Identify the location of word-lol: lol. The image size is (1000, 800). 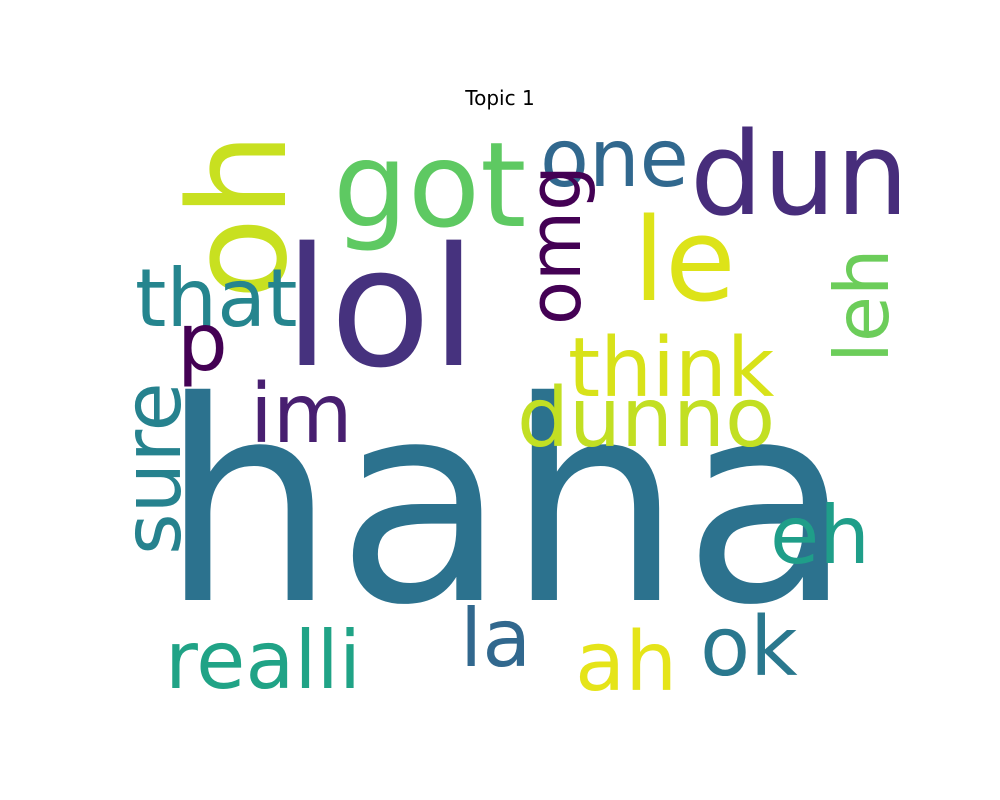
(380, 308).